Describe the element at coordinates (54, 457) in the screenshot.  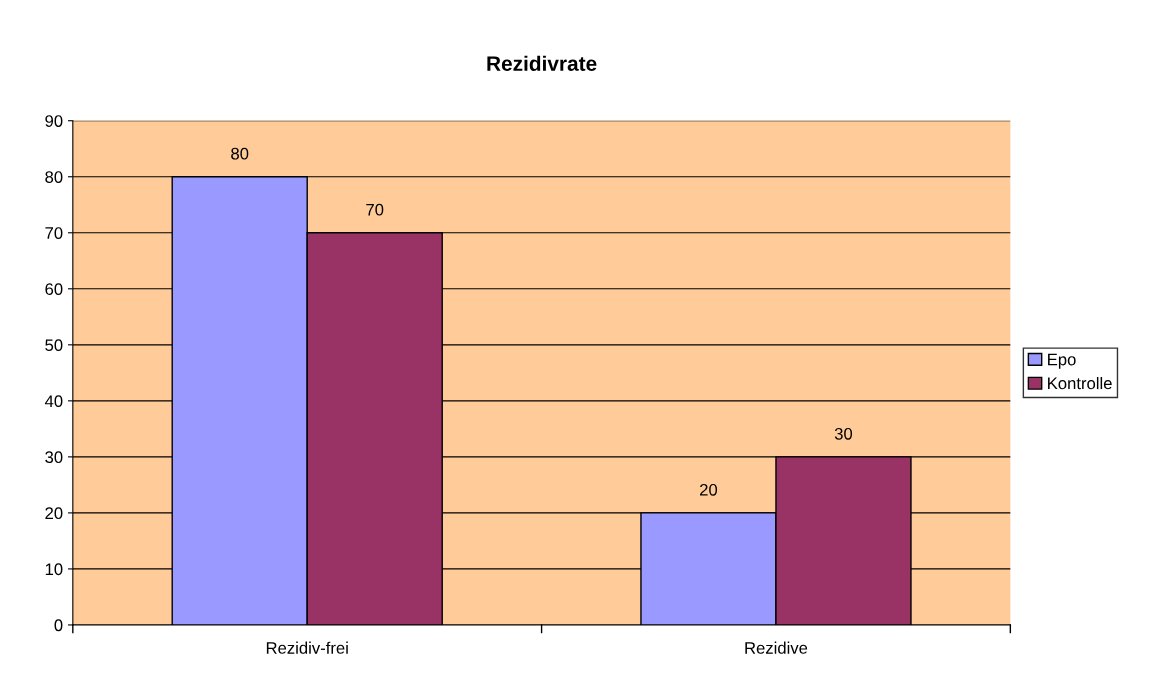
I see `y-tick-label: 30` at that location.